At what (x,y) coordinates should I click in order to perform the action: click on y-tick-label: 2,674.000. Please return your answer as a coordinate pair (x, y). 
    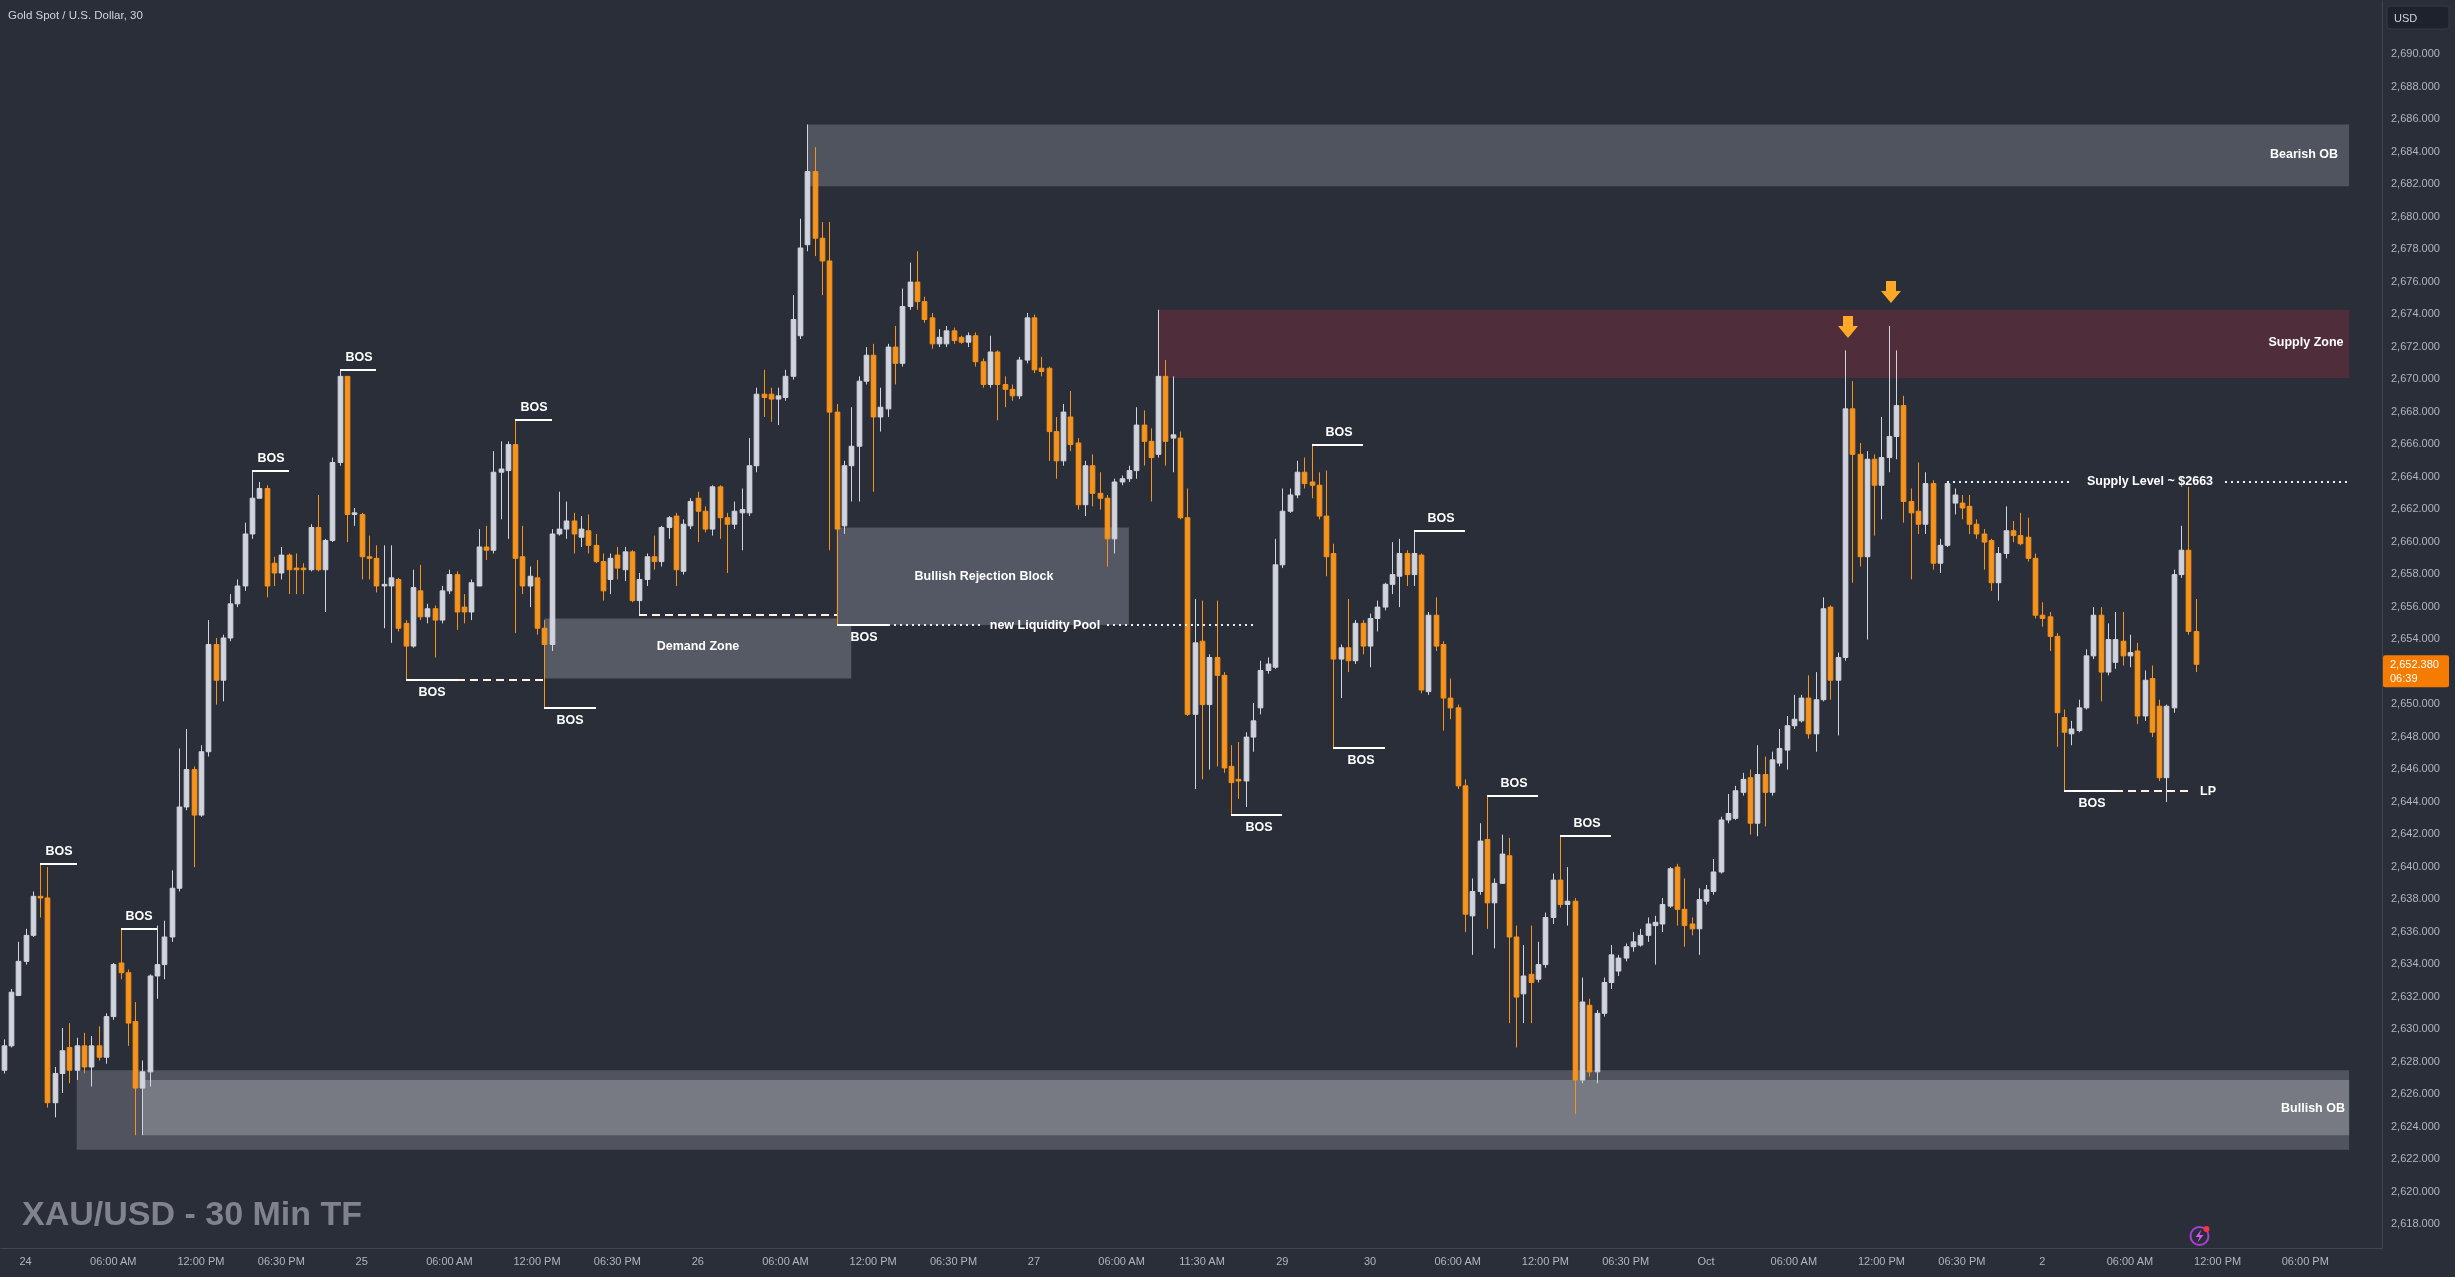
    Looking at the image, I should click on (2415, 312).